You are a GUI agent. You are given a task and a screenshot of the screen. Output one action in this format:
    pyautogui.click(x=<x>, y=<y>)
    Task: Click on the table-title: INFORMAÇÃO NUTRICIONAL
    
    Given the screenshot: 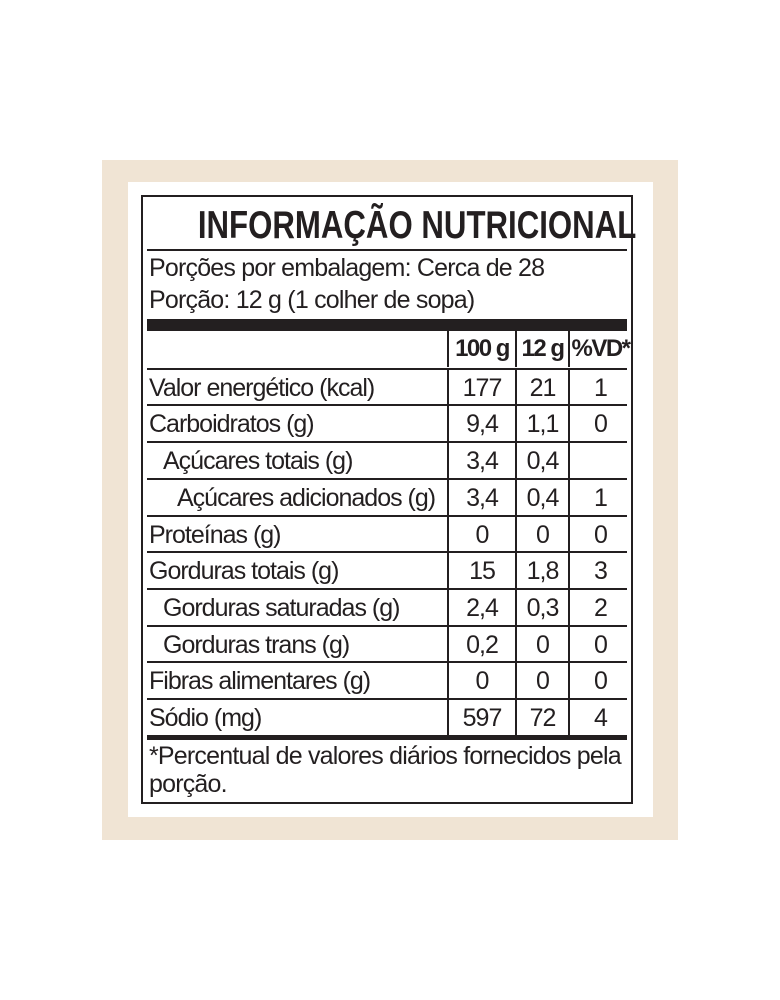 What is the action you would take?
    pyautogui.click(x=390, y=226)
    